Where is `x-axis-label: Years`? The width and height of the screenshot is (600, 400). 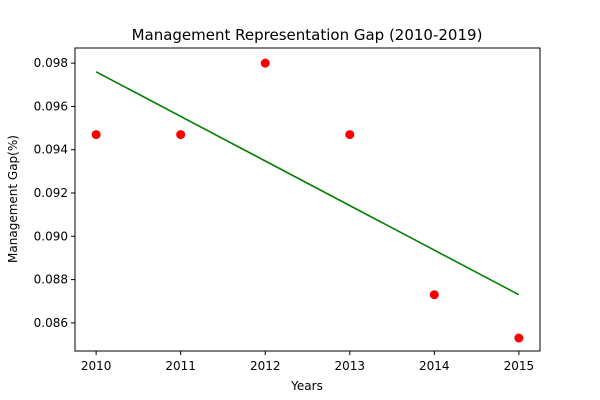 x-axis-label: Years is located at coordinates (306, 386).